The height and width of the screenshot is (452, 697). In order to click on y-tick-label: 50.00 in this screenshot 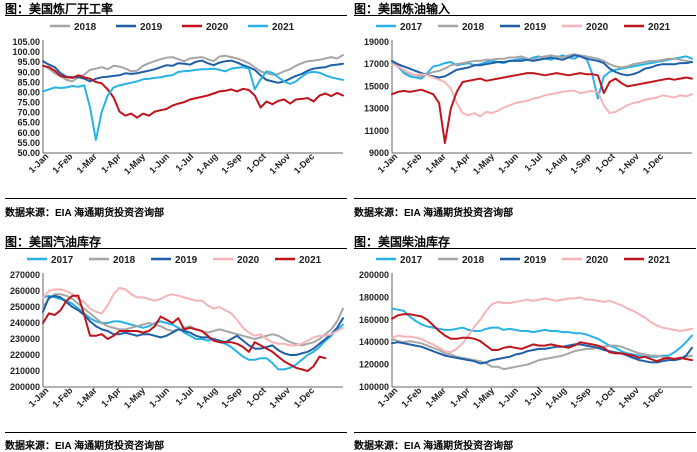, I will do `click(28, 153)`.